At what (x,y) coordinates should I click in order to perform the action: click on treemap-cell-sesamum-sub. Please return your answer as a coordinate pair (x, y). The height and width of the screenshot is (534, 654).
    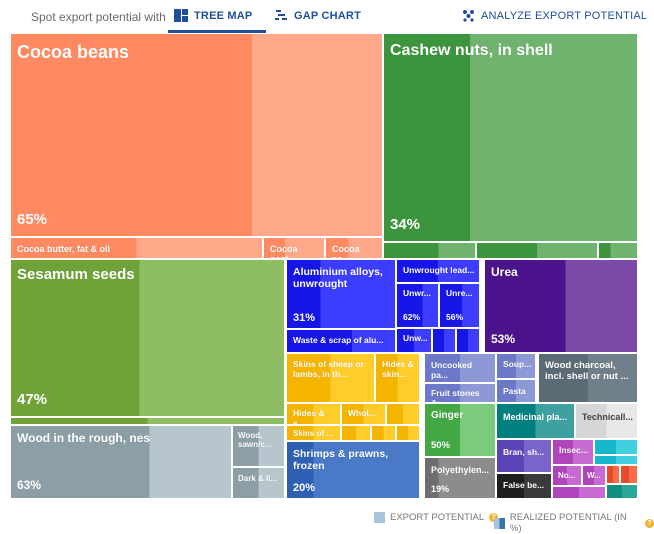
    Looking at the image, I should click on (147, 421).